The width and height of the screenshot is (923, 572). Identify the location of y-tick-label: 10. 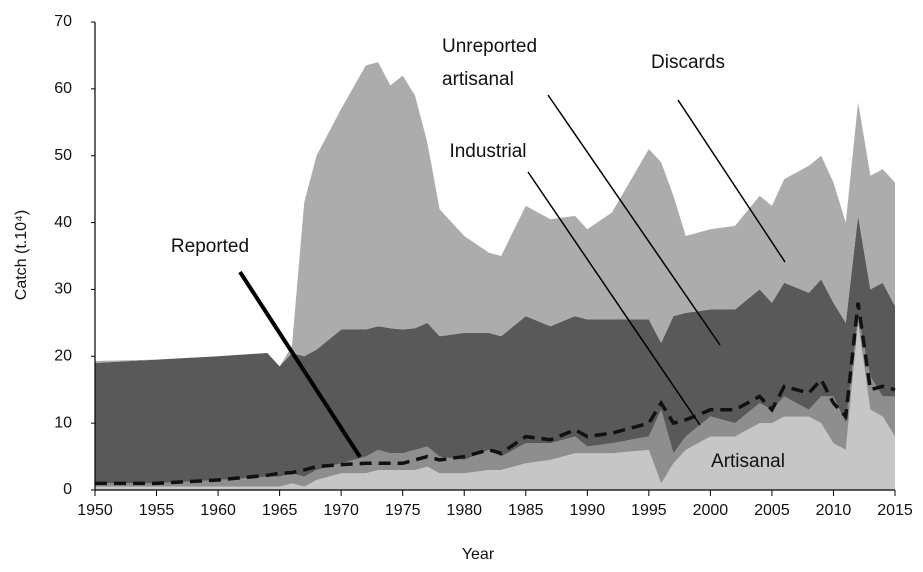
(63, 422).